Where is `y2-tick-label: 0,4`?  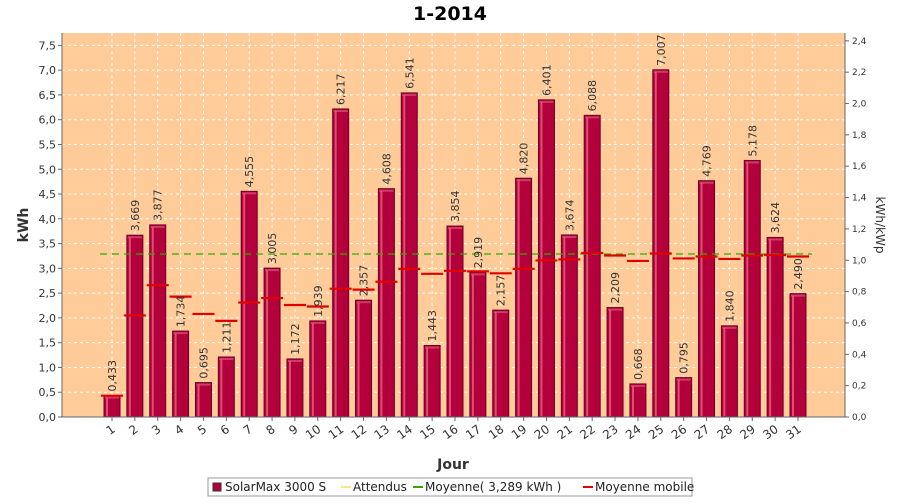
y2-tick-label: 0,4 is located at coordinates (859, 355).